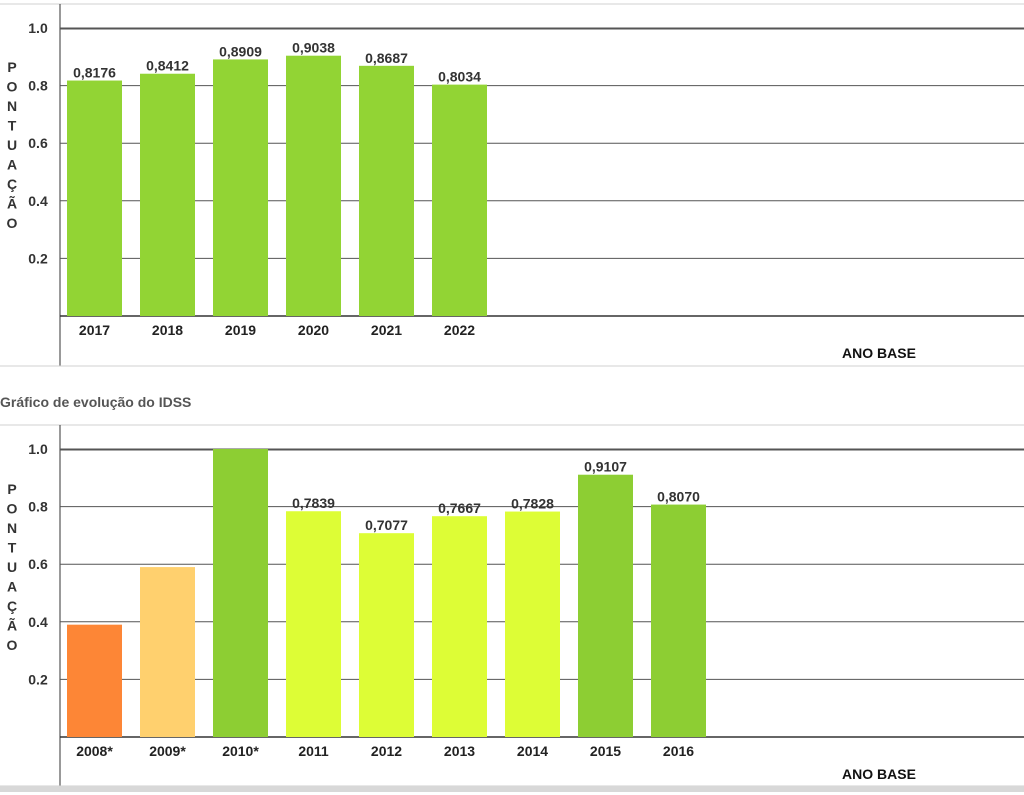  What do you see at coordinates (386, 751) in the screenshot?
I see `x-tick-label: 2012` at bounding box center [386, 751].